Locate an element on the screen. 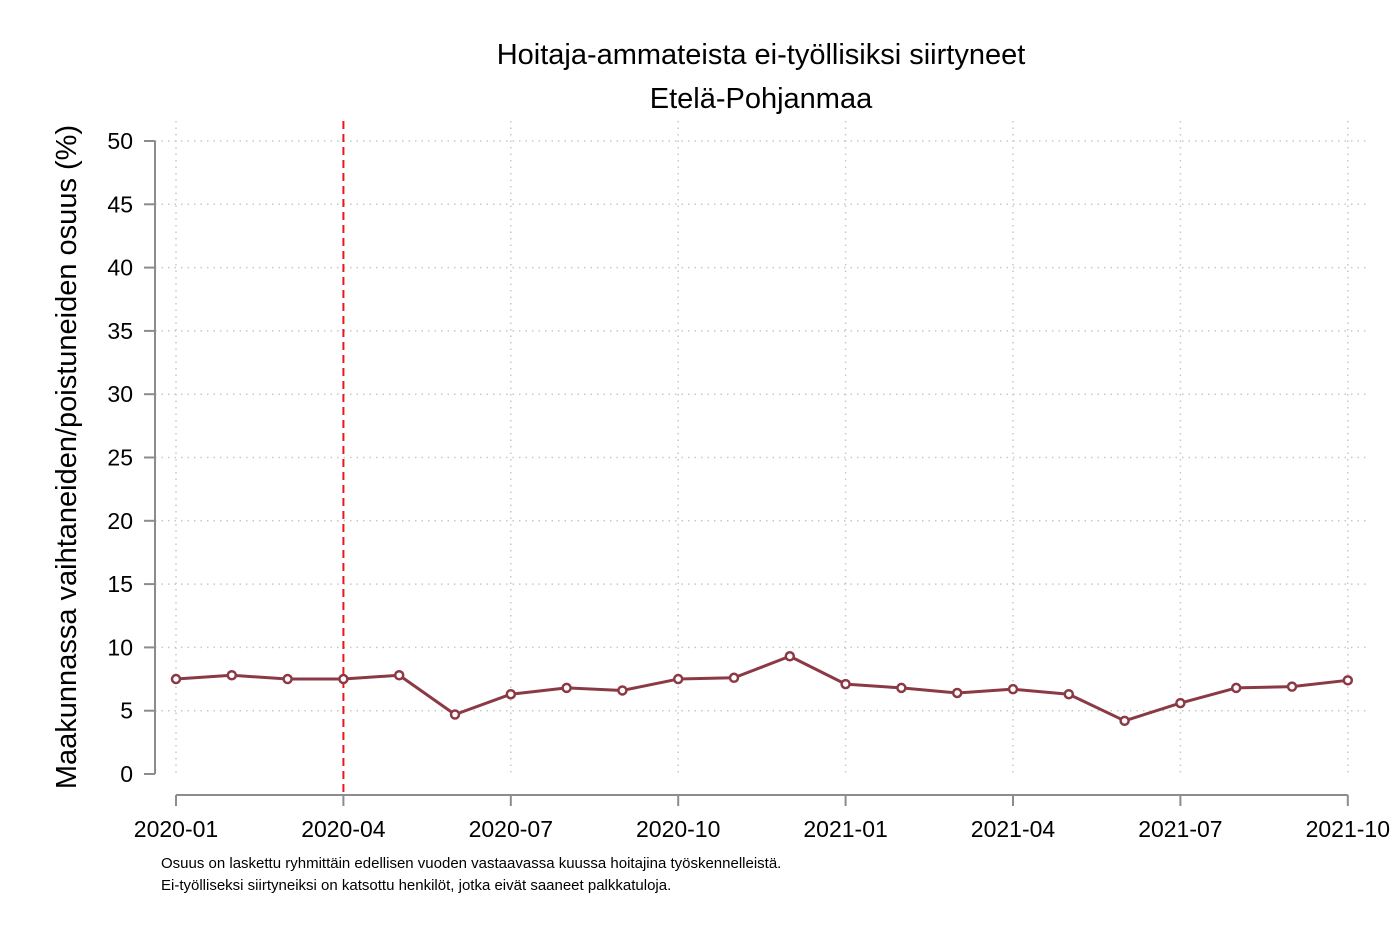 The image size is (1400, 933). chart-subtitle: Etelä-Pohjanmaa is located at coordinates (761, 99).